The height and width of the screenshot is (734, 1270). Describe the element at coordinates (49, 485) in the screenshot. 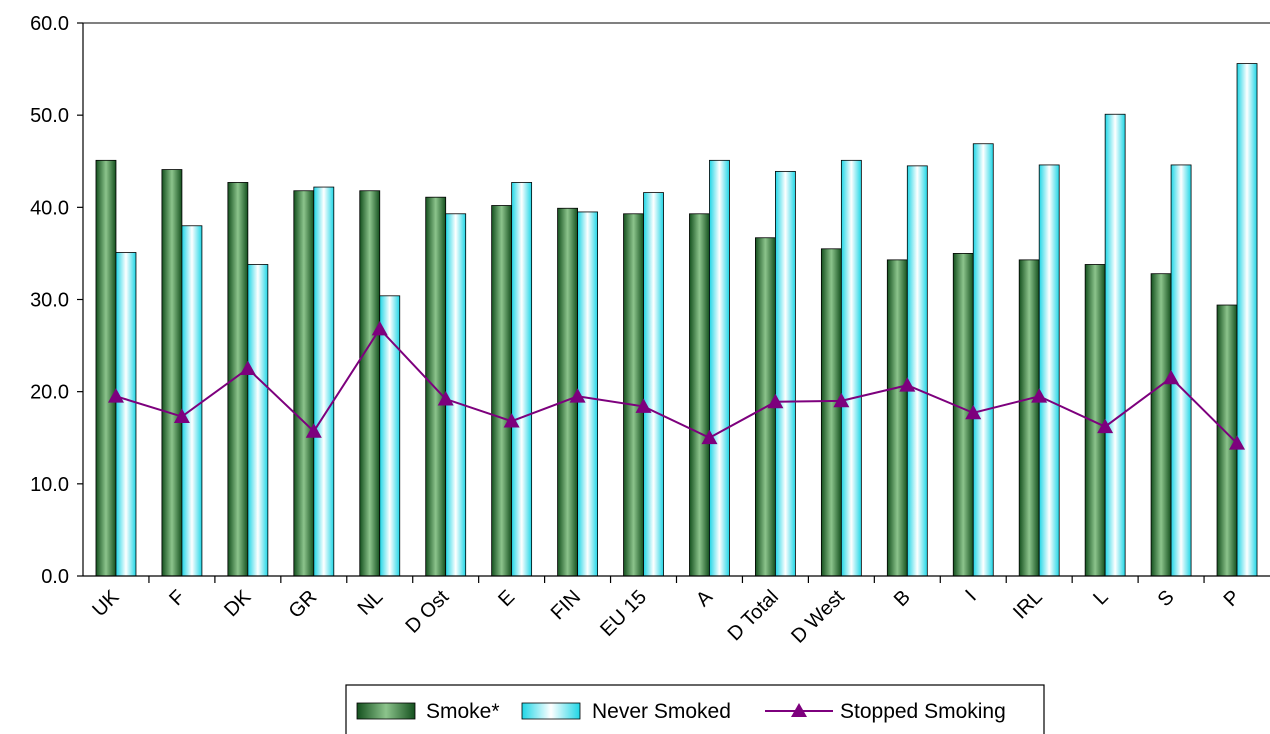

I see `y-tick-label: 10.0` at that location.